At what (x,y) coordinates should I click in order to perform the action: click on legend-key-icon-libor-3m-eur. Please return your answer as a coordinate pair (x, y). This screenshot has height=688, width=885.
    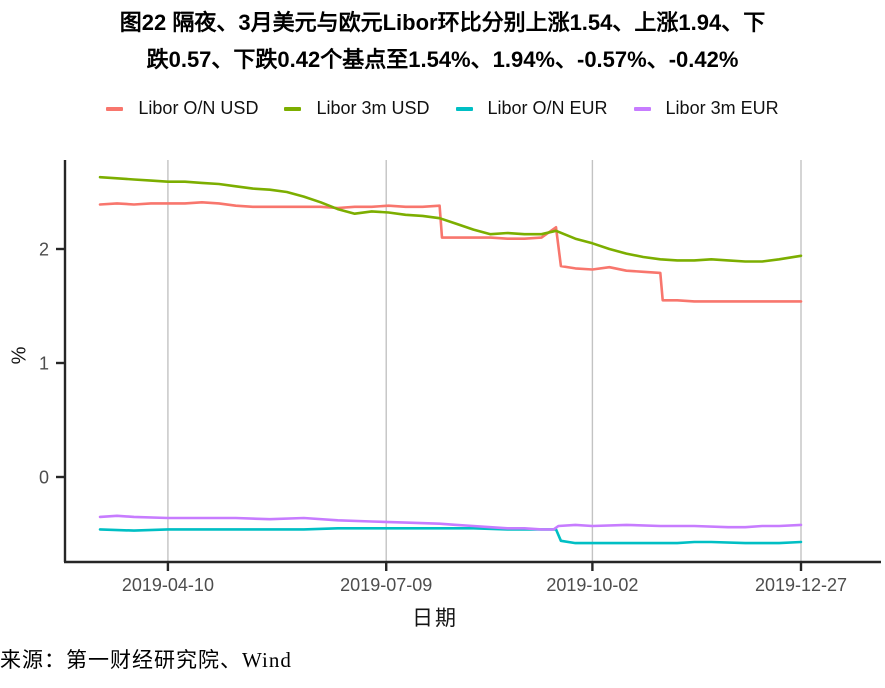
    Looking at the image, I should click on (642, 108).